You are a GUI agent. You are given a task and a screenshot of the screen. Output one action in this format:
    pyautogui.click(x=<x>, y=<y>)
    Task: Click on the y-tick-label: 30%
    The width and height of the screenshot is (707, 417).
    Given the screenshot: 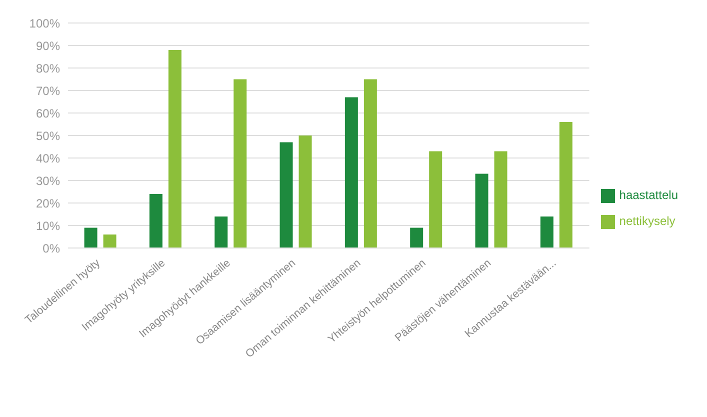 What is the action you would take?
    pyautogui.click(x=48, y=181)
    